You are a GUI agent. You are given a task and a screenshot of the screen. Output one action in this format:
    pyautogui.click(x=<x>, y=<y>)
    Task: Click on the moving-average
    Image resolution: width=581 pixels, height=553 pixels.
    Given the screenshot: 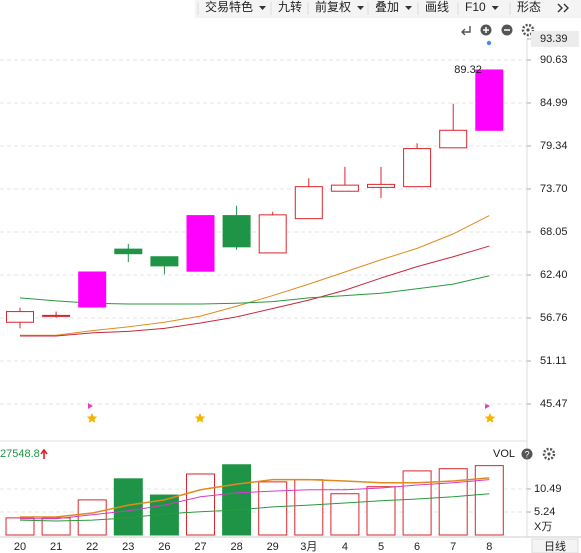 What is the action you would take?
    pyautogui.click(x=255, y=291)
    